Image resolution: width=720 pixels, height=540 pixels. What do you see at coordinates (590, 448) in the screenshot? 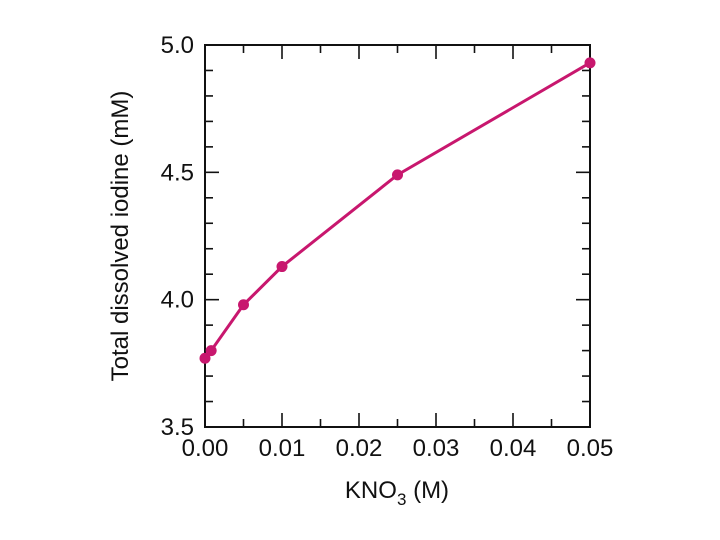
I see `x-tick-label: 0.05` at bounding box center [590, 448].